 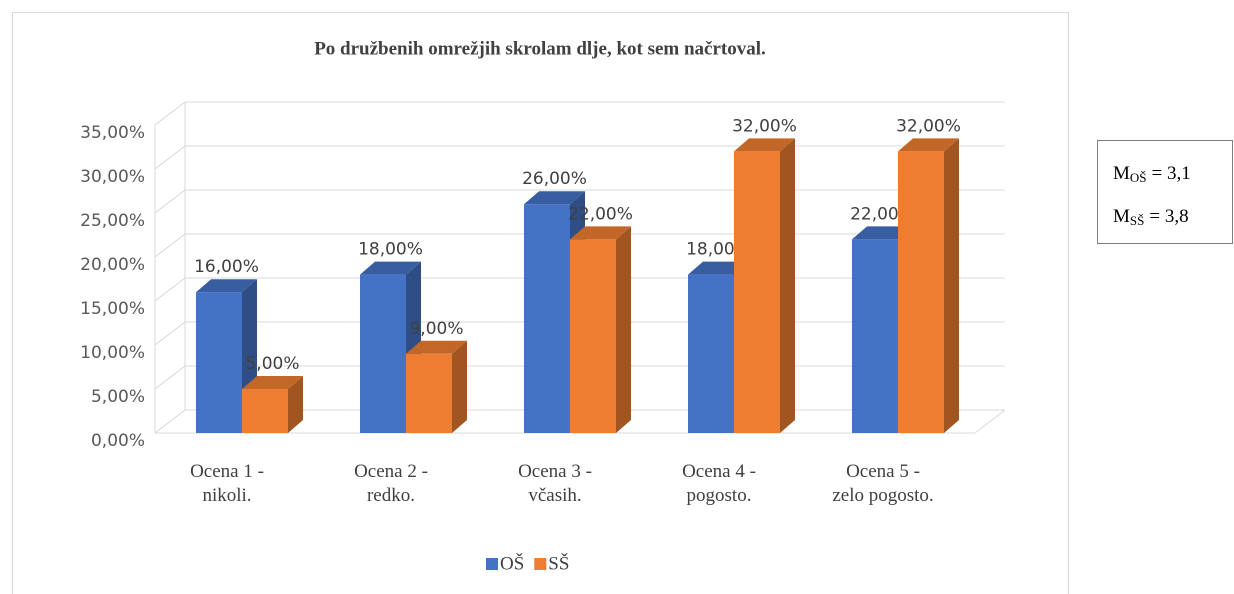 I want to click on annotation: MSŠ = 3,8, so click(x=1151, y=217).